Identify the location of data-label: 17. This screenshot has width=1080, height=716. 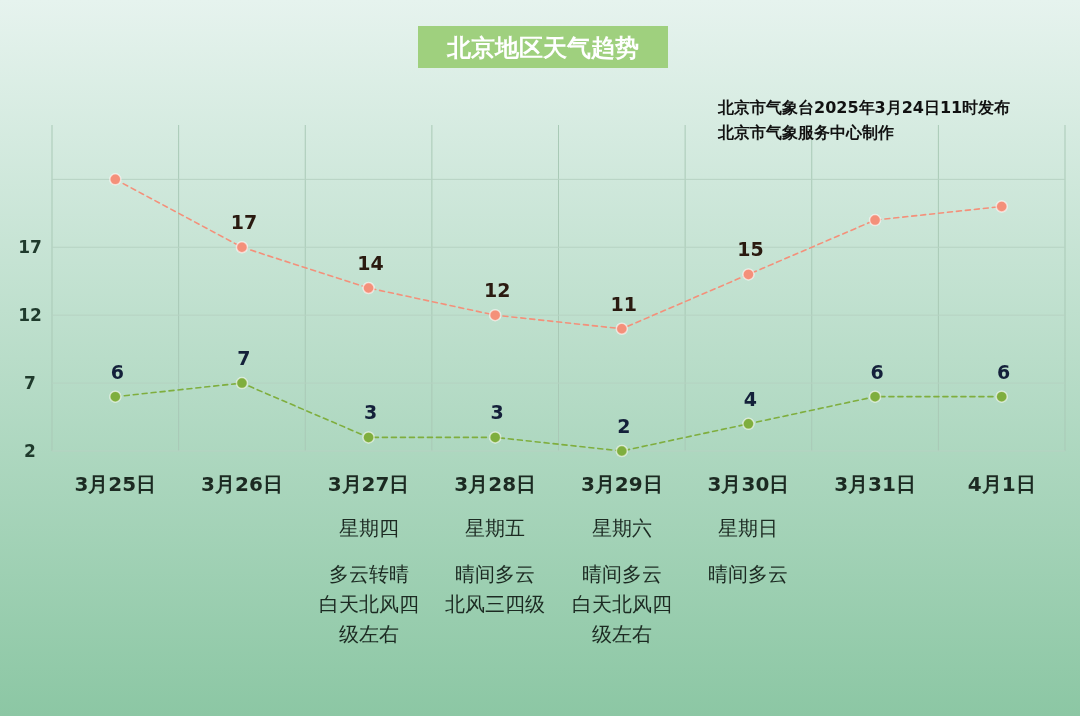
(244, 222).